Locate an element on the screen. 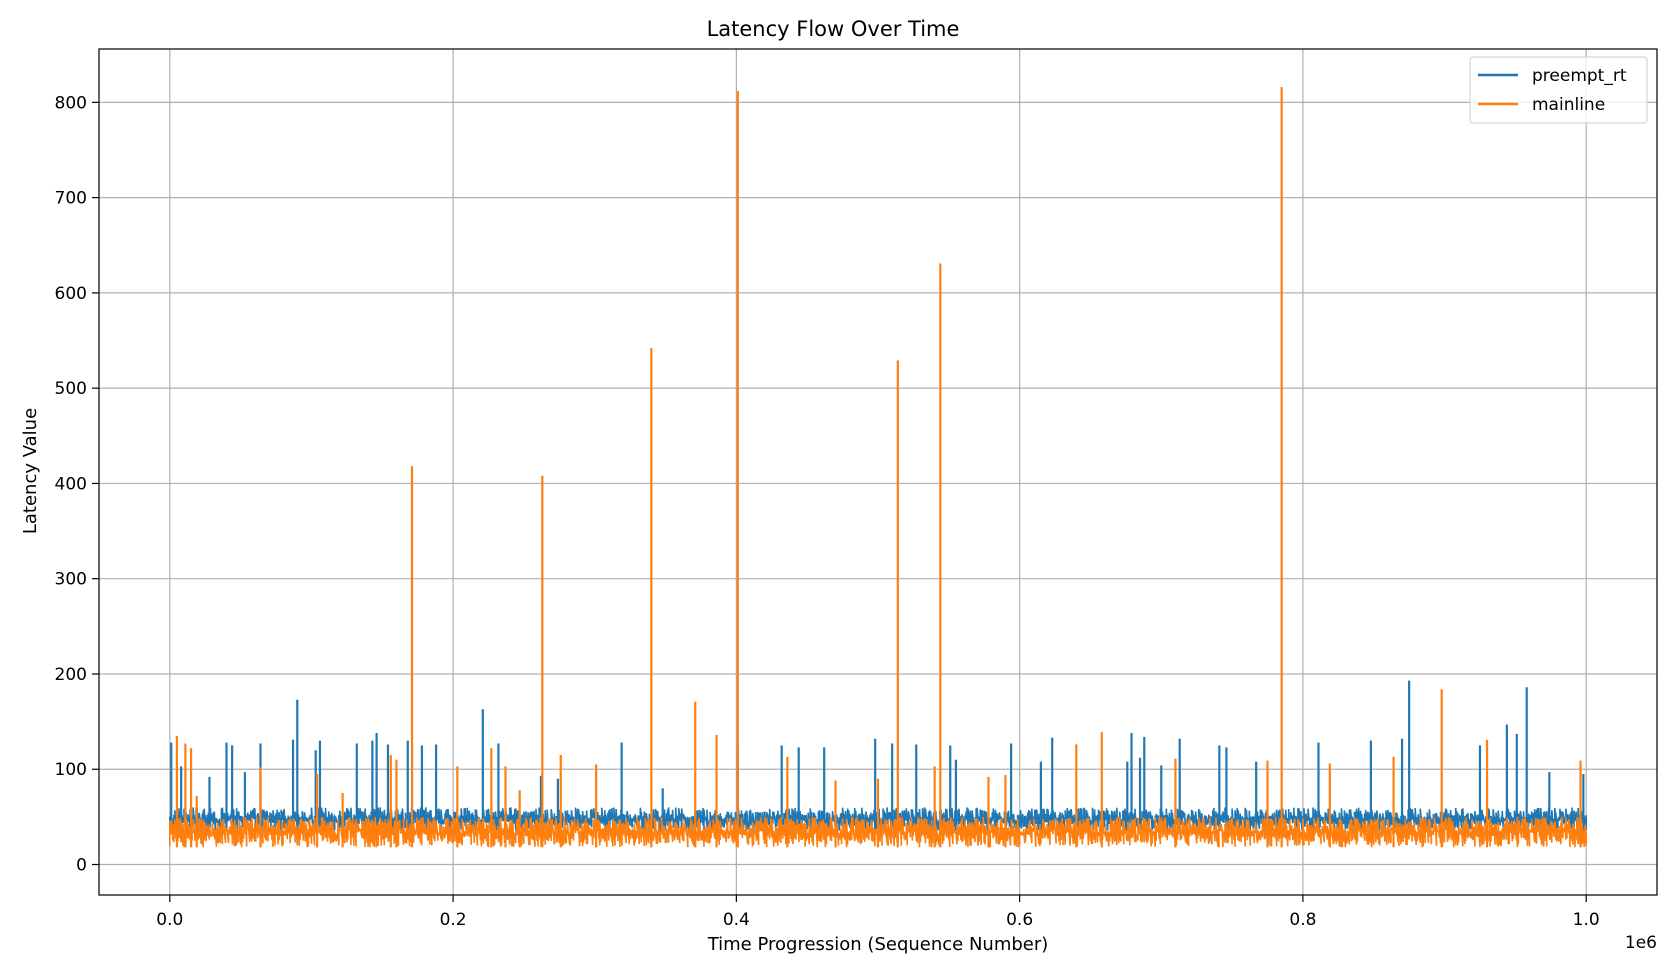 This screenshot has width=1665, height=967. x-tick-label: 0.8 is located at coordinates (1302, 920).